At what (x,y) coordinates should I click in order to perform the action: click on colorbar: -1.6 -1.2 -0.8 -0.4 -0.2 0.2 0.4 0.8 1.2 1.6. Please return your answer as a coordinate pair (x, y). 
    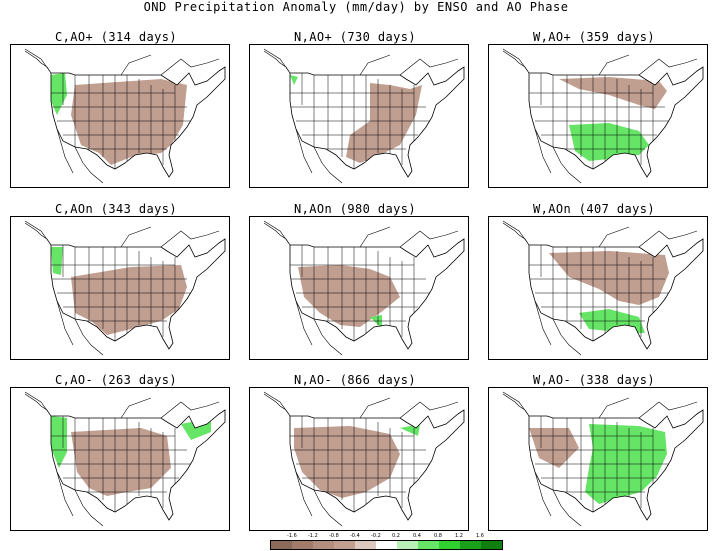
    Looking at the image, I should click on (386, 541).